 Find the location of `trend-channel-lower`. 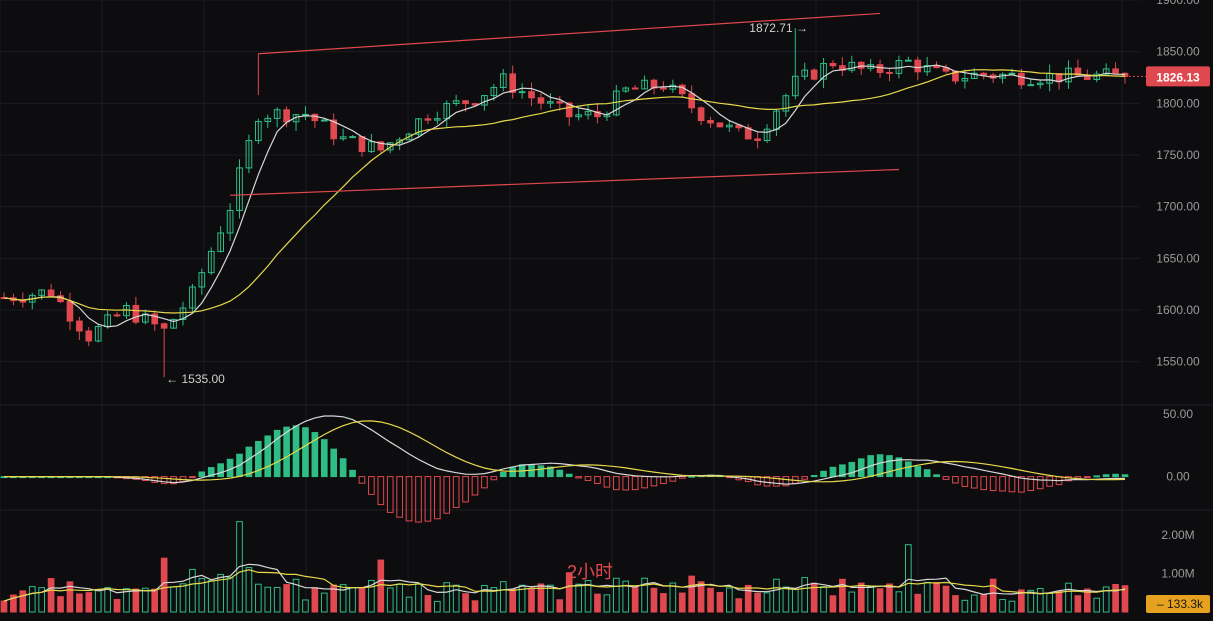

trend-channel-lower is located at coordinates (564, 182).